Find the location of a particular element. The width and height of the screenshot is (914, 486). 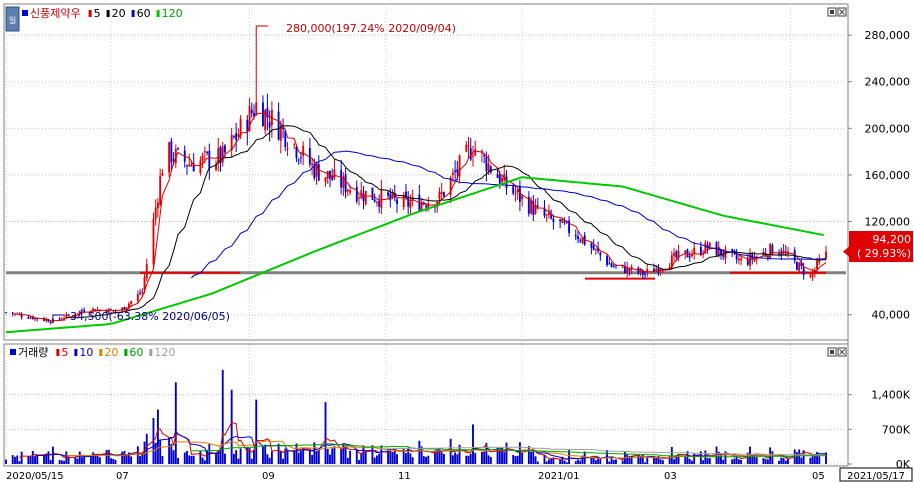

price-tick-label: 200,000 is located at coordinates (888, 128).